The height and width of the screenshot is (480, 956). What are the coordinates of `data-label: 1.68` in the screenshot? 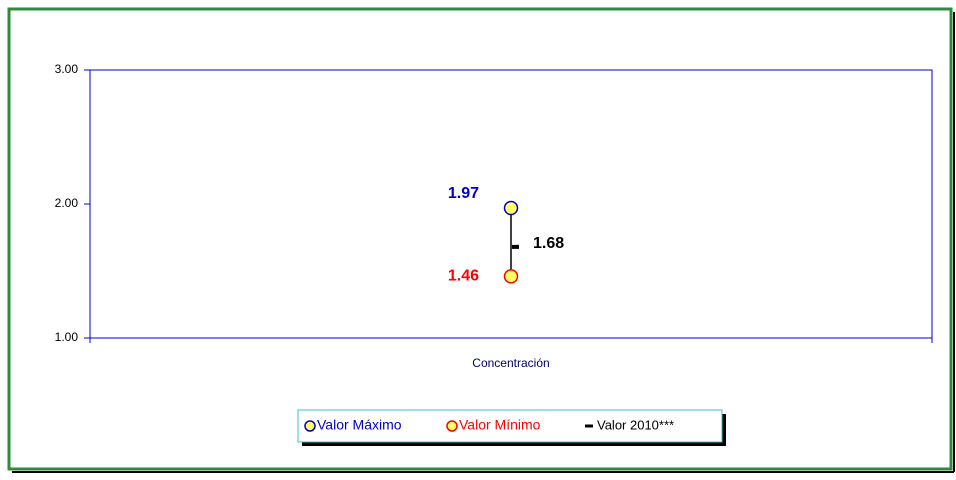 It's located at (548, 243).